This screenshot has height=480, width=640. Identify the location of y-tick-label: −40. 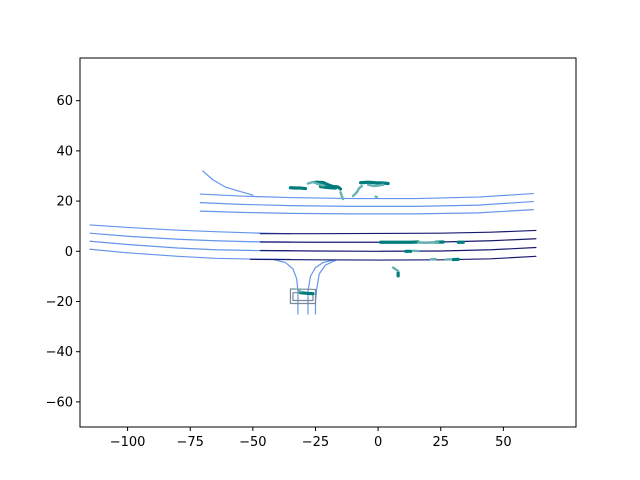
(59, 352).